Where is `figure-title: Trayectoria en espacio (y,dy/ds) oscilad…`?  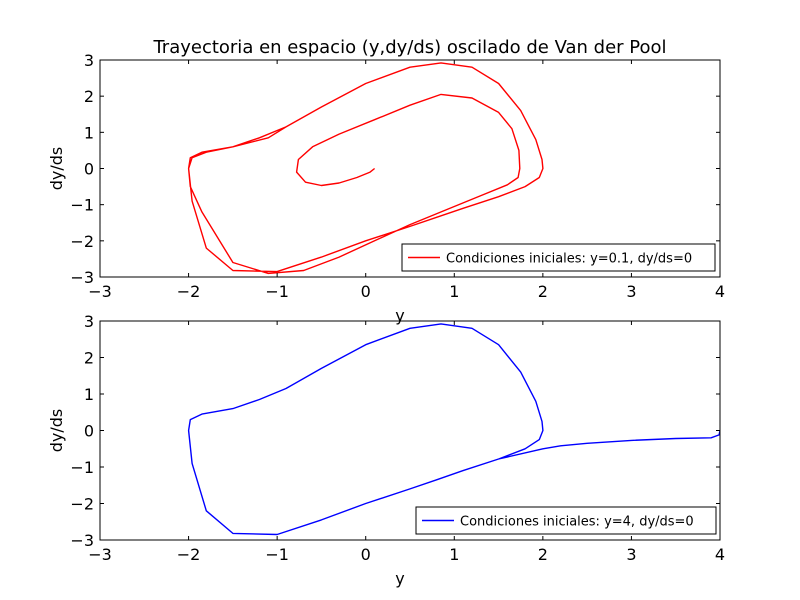
figure-title: Trayectoria en espacio (y,dy/ds) oscilad… is located at coordinates (409, 47).